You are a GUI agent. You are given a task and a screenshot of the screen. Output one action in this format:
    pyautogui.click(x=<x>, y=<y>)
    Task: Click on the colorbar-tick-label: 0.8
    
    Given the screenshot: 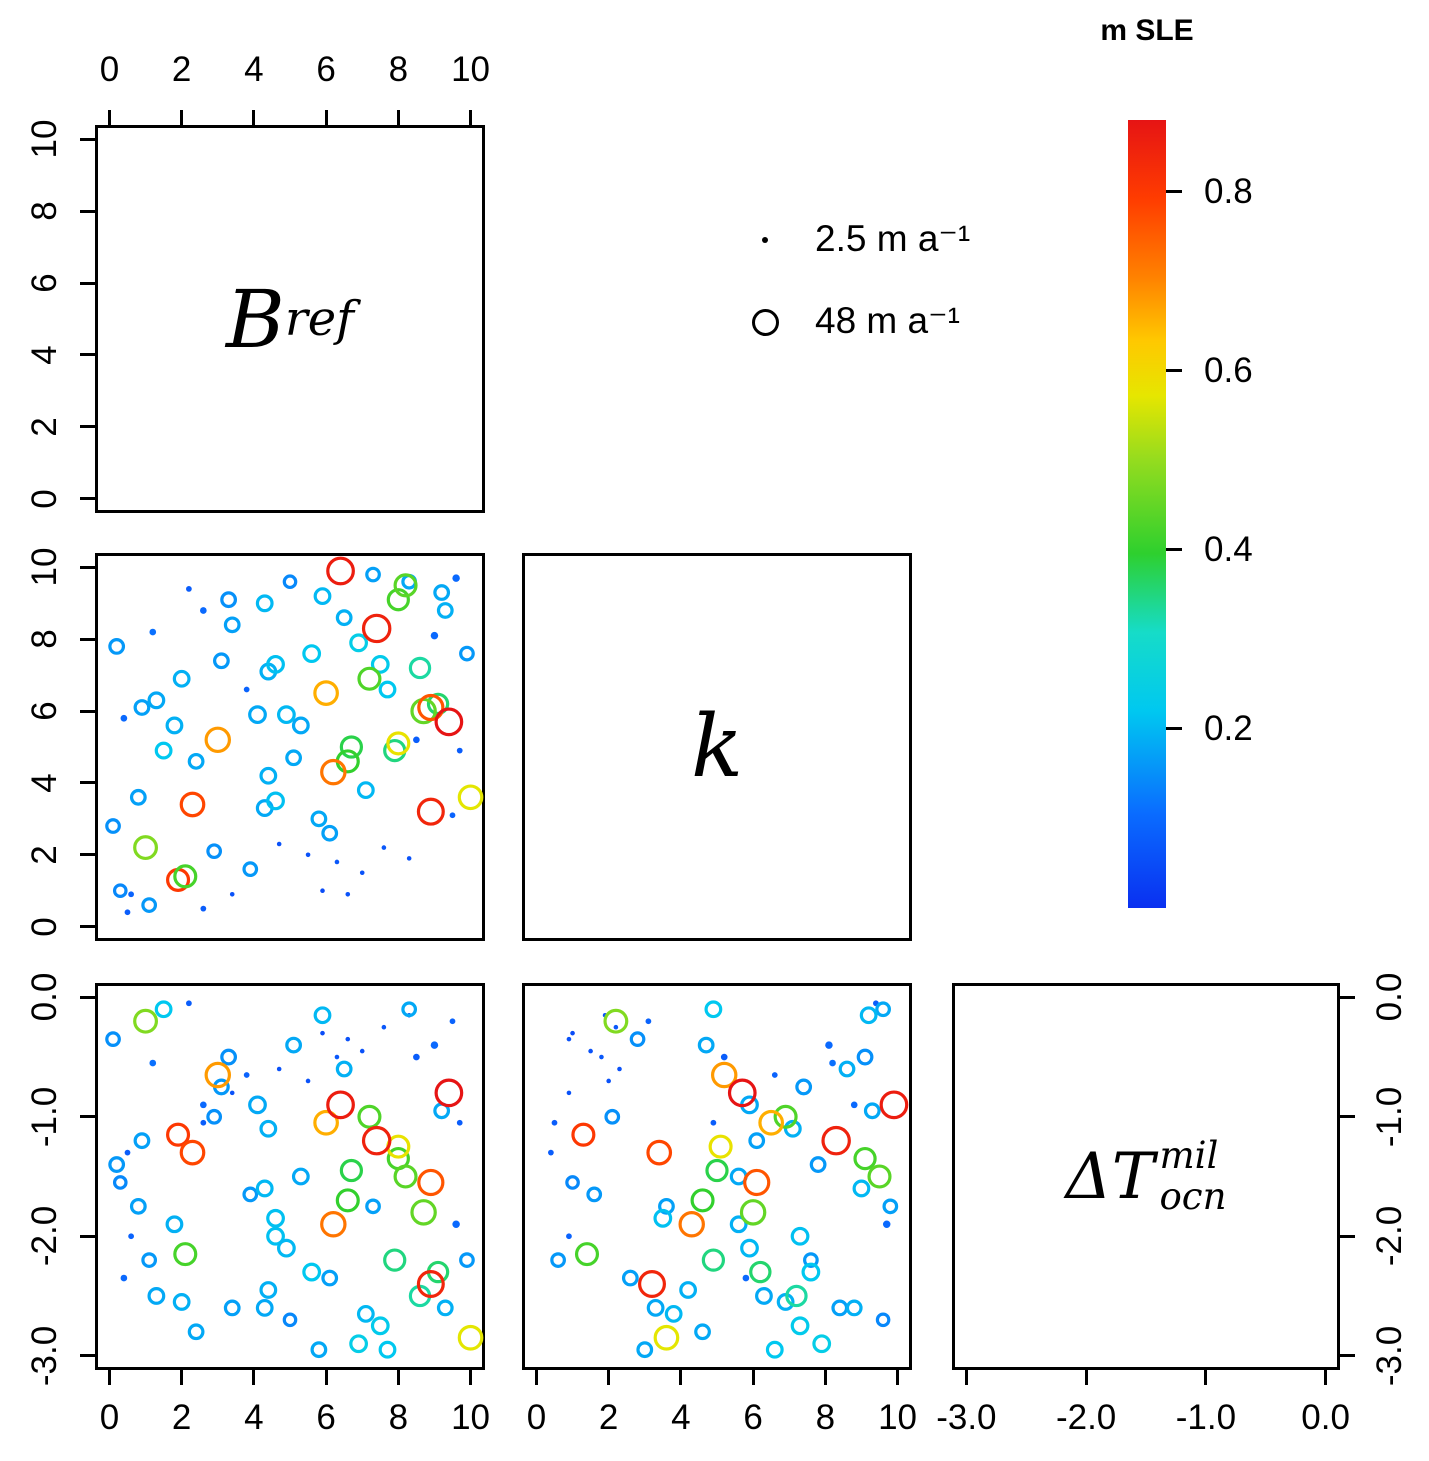 What is the action you would take?
    pyautogui.click(x=1228, y=191)
    